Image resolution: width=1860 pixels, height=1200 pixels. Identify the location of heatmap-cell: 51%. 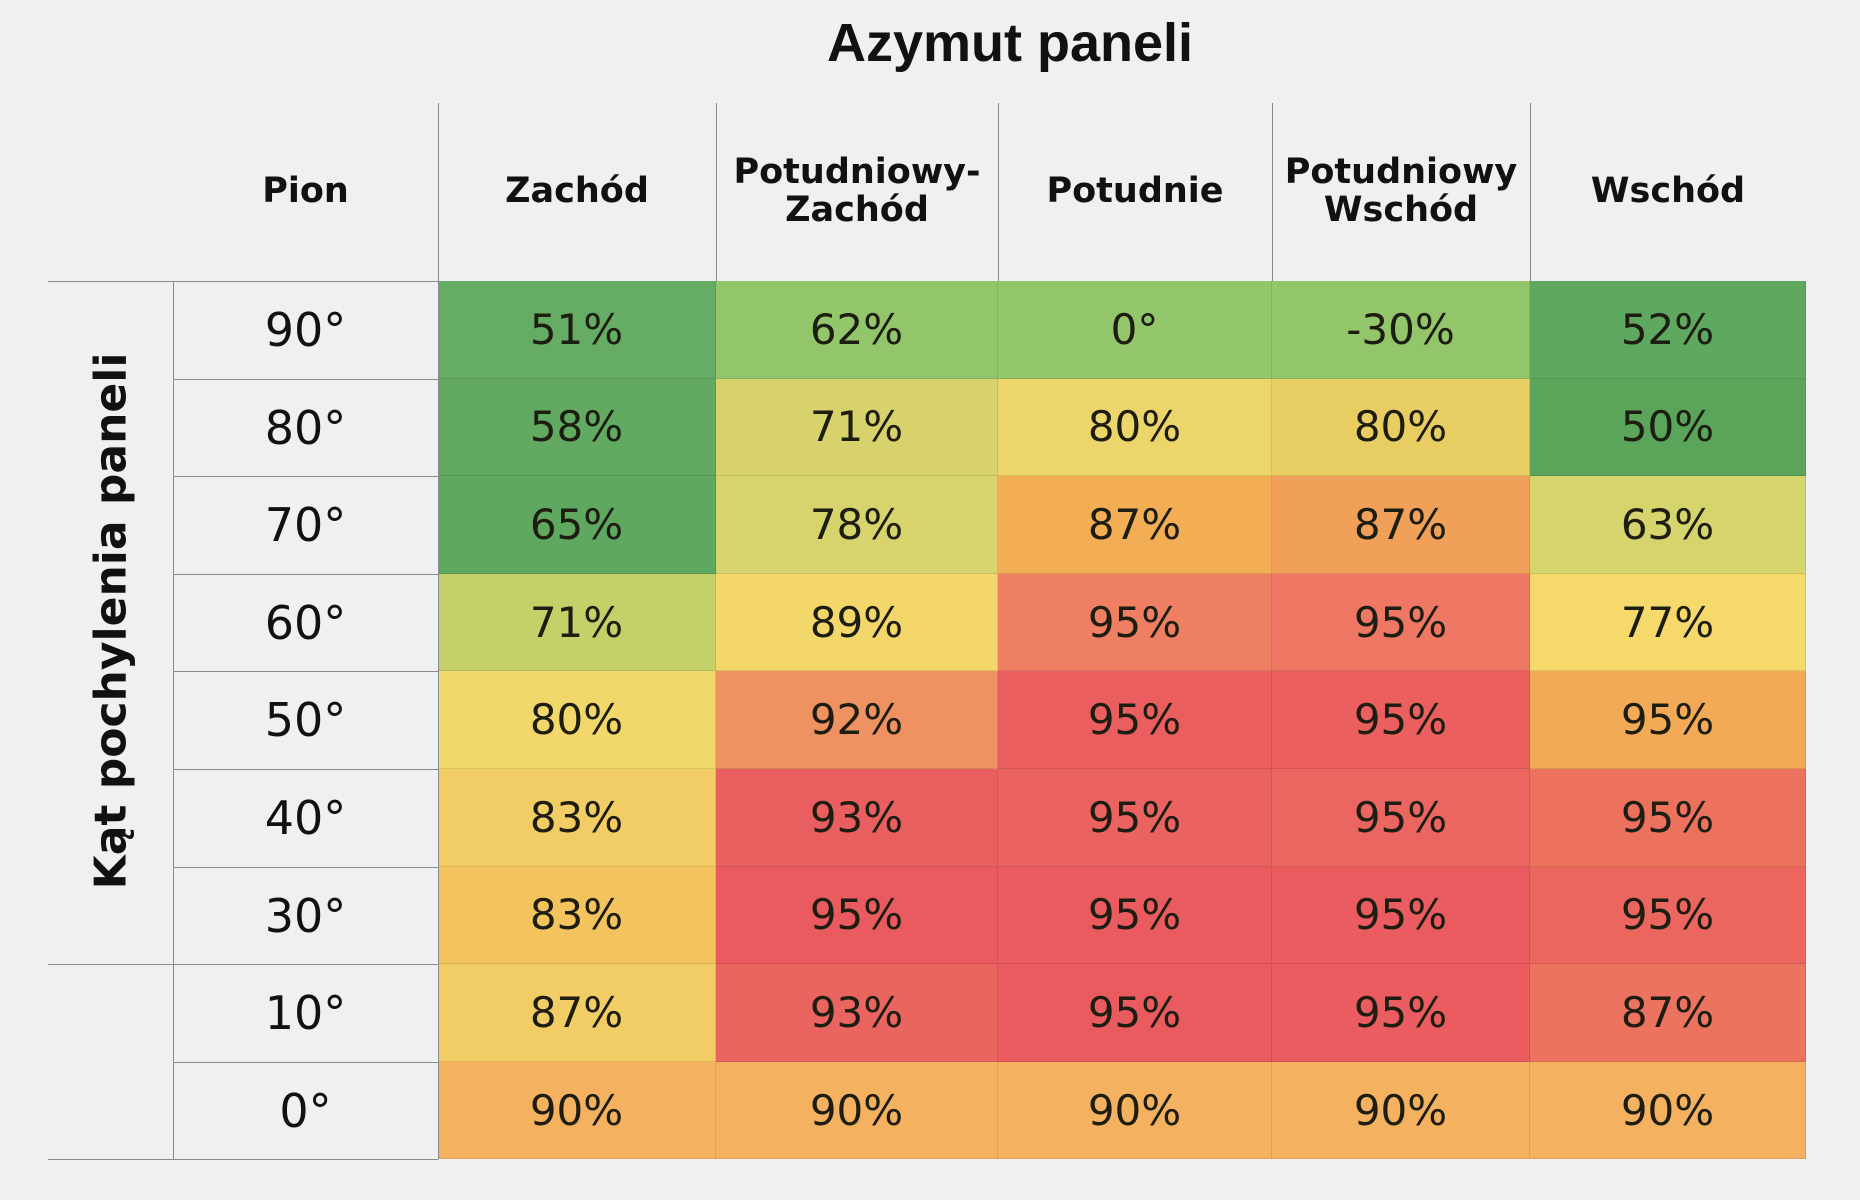
(577, 330).